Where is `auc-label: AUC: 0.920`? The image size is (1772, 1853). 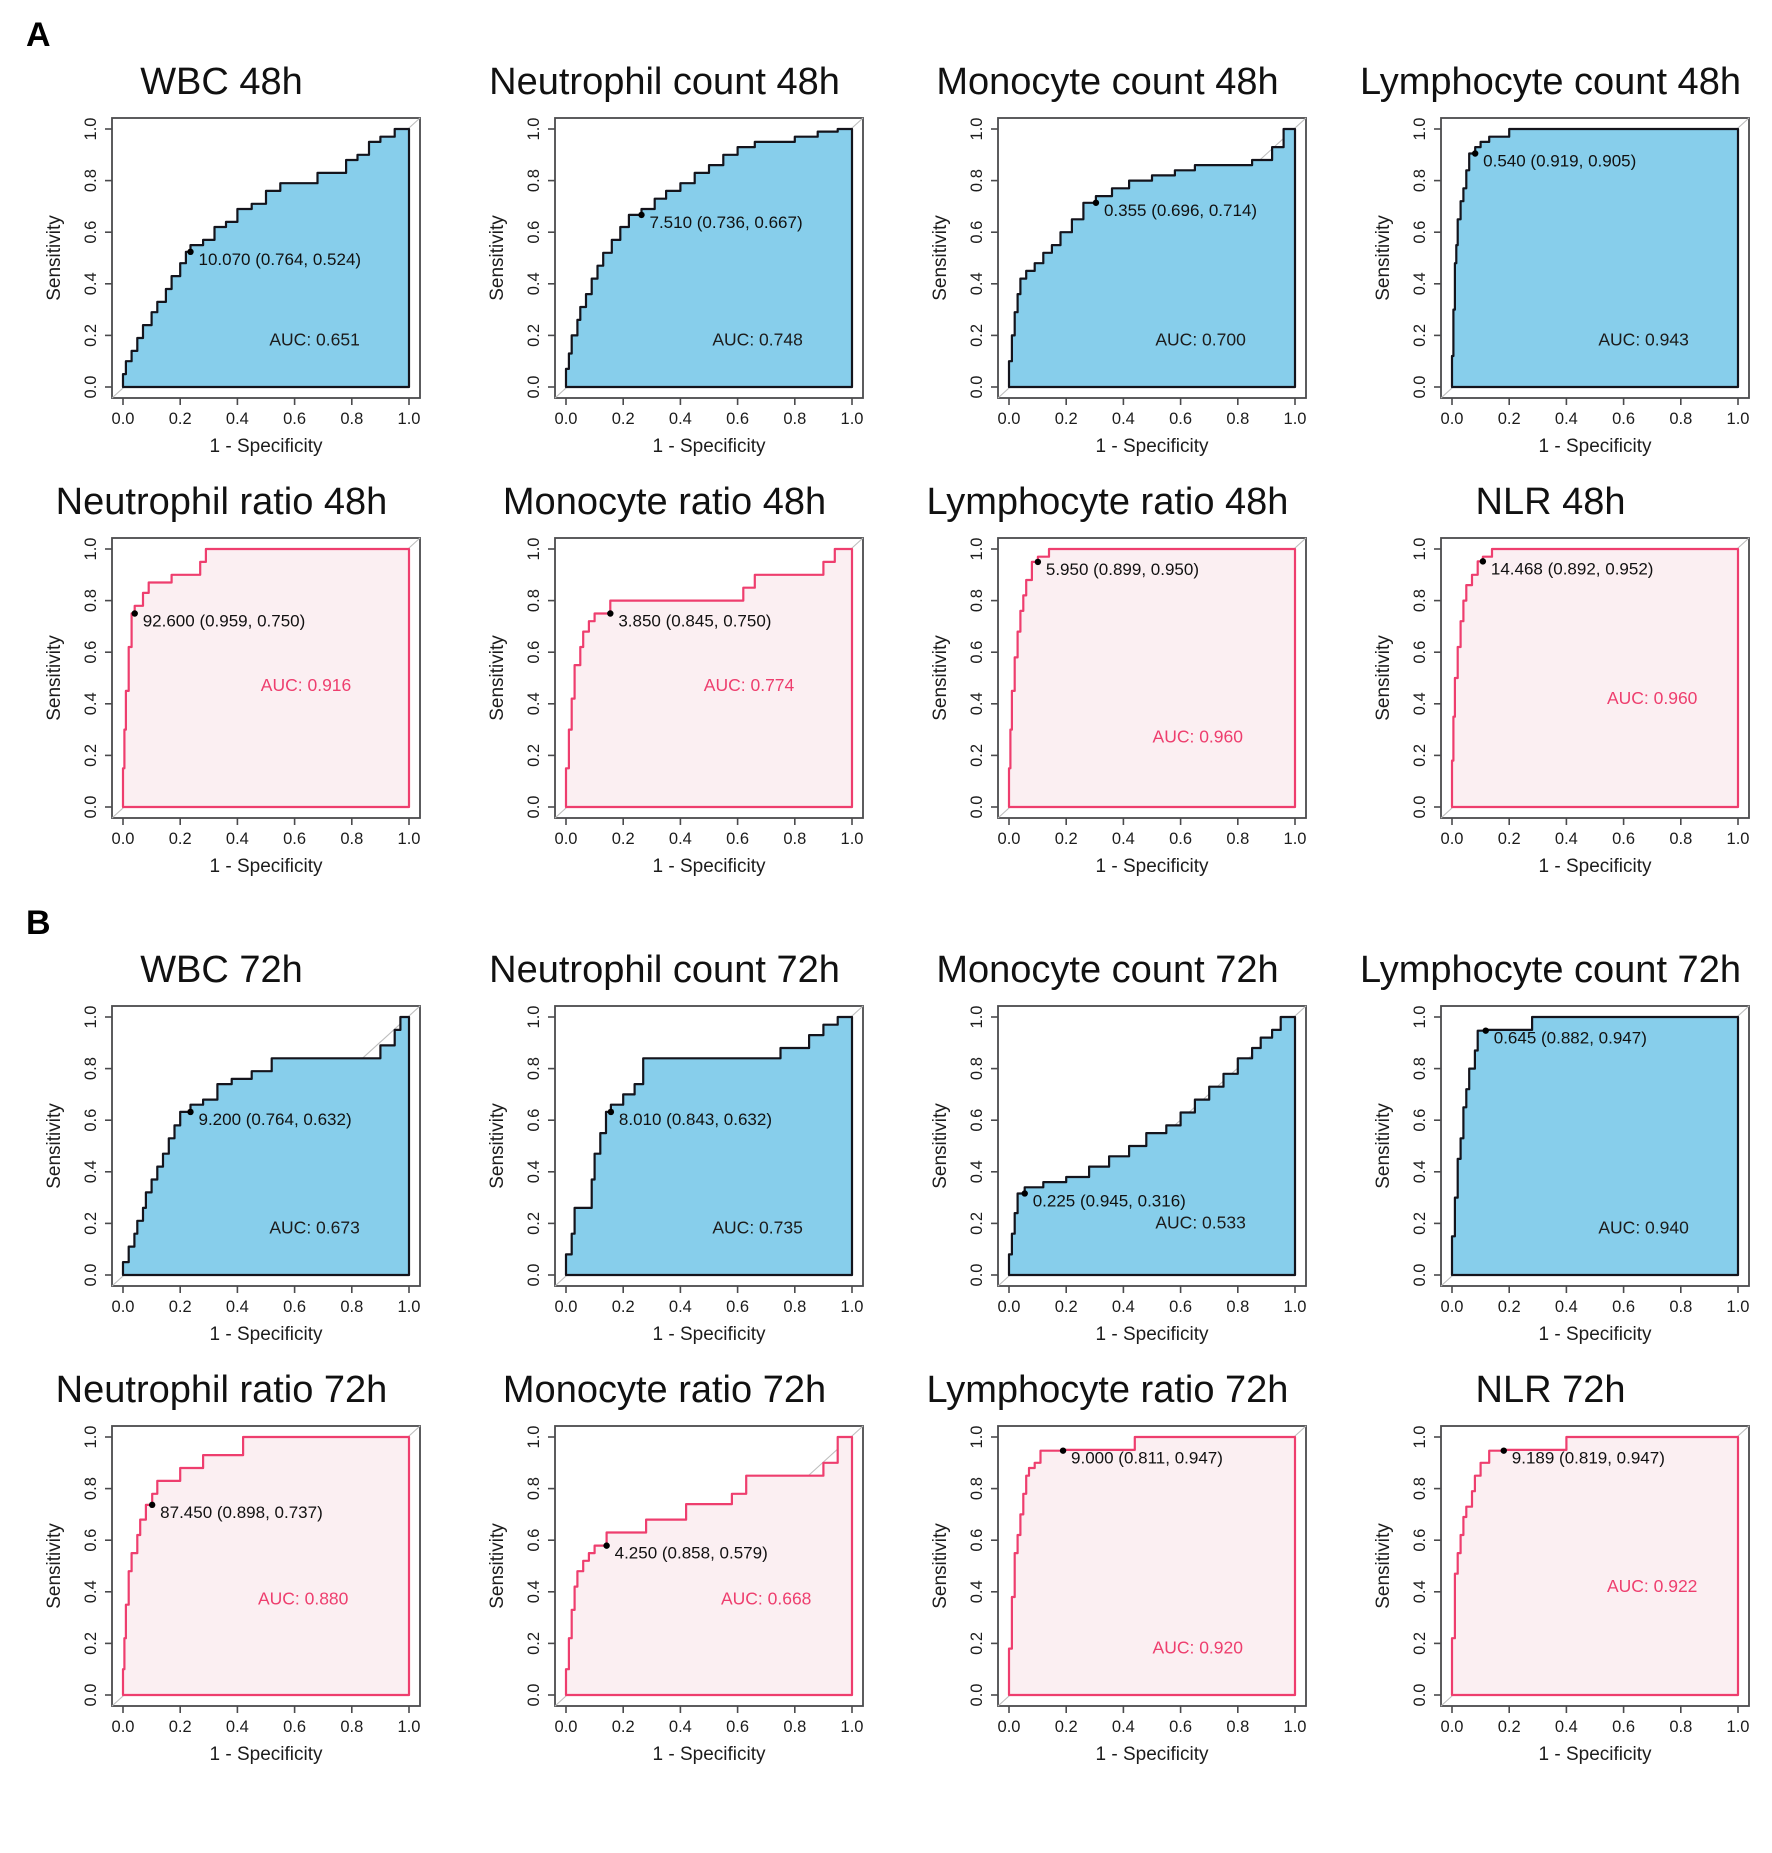 auc-label: AUC: 0.920 is located at coordinates (1198, 1648).